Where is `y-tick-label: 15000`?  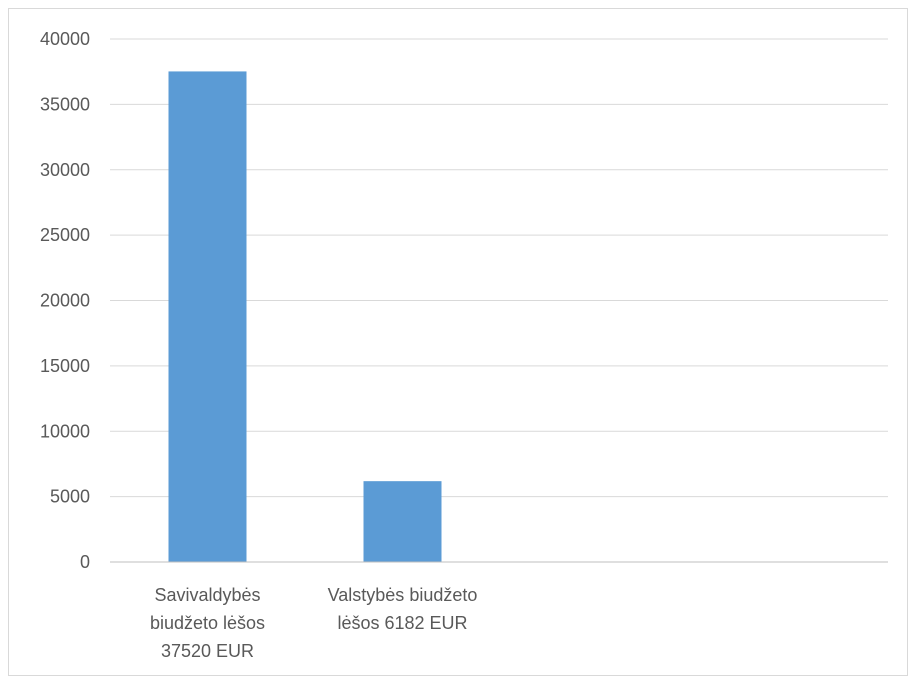
y-tick-label: 15000 is located at coordinates (65, 366).